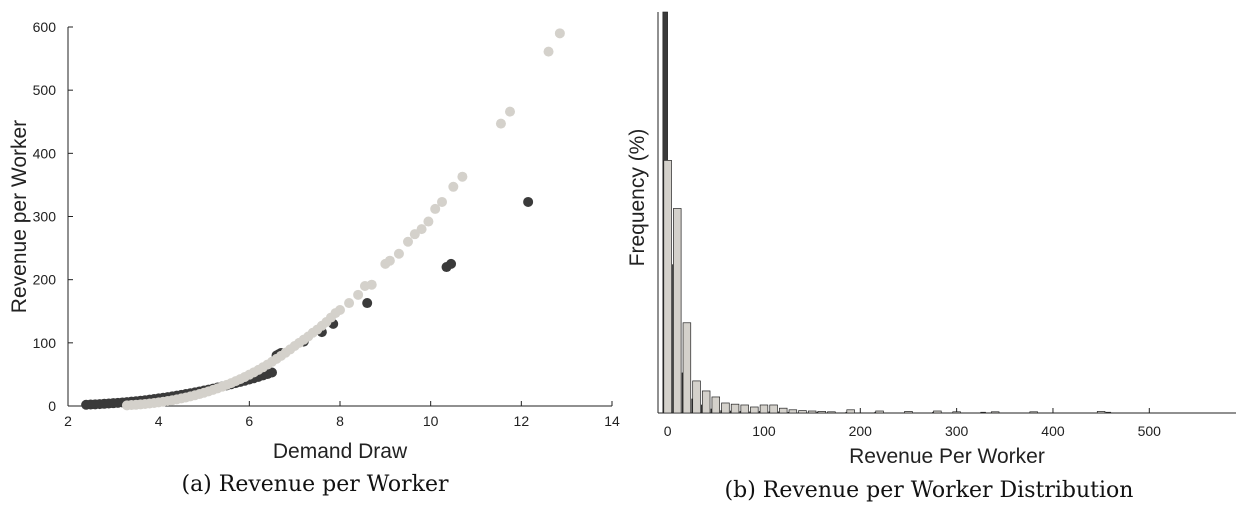 Image resolution: width=1238 pixels, height=513 pixels. What do you see at coordinates (637, 198) in the screenshot?
I see `y-axis-title: Frequency (%)` at bounding box center [637, 198].